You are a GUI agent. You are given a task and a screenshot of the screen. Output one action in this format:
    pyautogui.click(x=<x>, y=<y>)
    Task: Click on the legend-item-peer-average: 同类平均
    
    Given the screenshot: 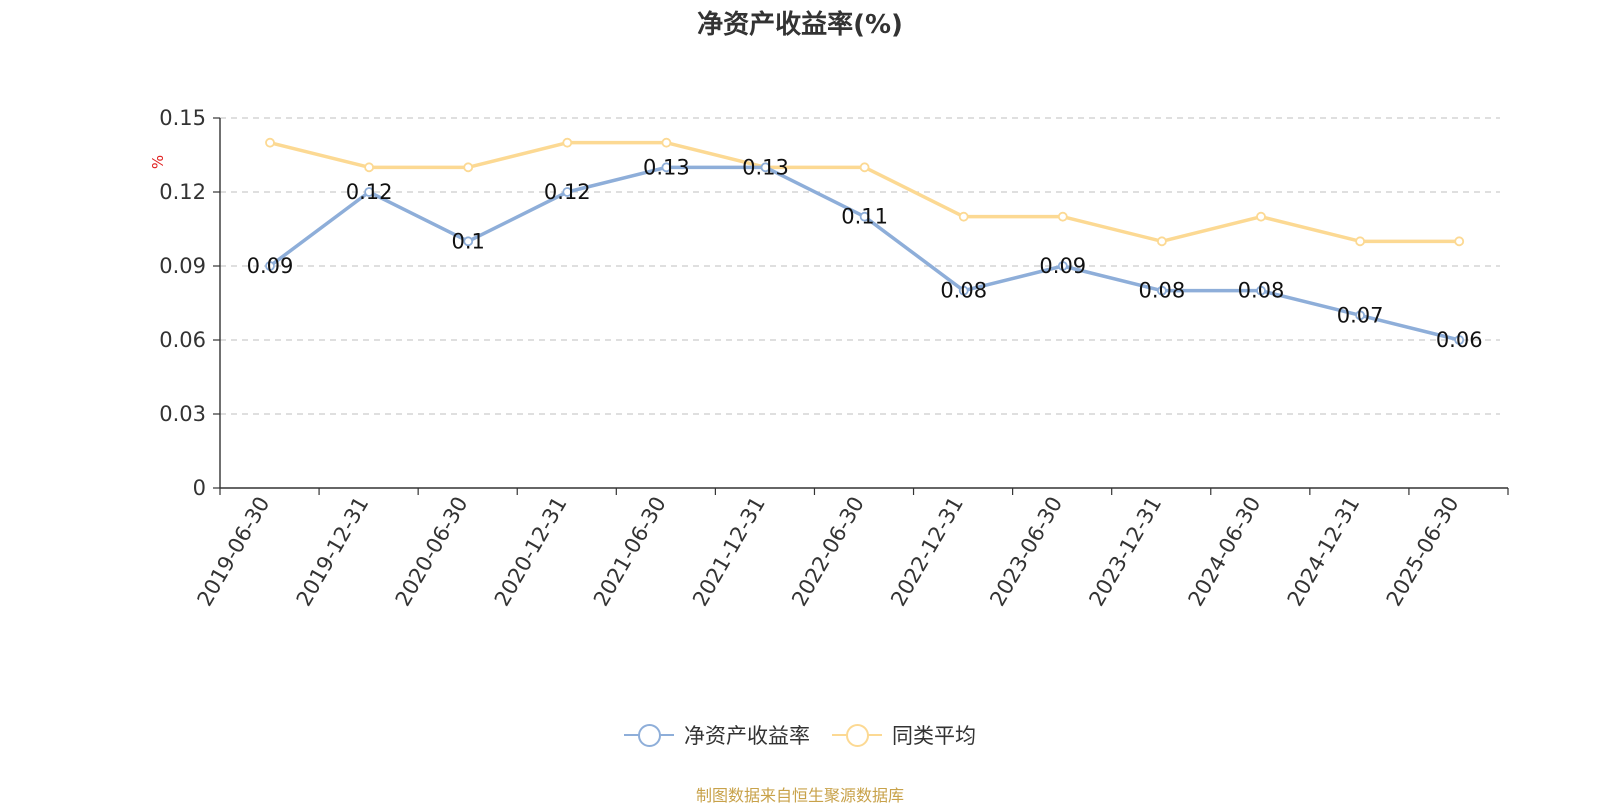 What is the action you would take?
    pyautogui.click(x=904, y=735)
    